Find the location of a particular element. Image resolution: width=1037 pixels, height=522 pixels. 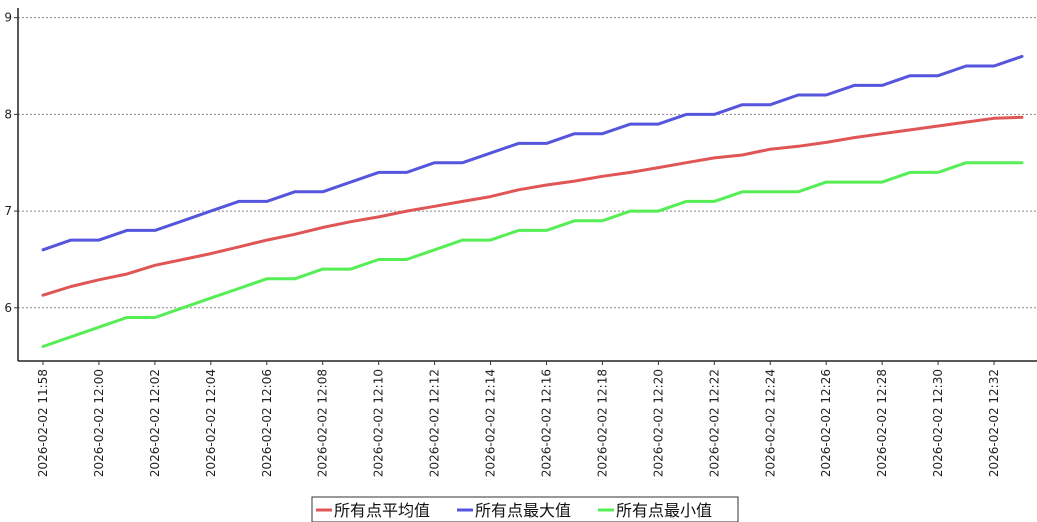

x-tick-label: 2026-02-02 12:02 is located at coordinates (155, 423).